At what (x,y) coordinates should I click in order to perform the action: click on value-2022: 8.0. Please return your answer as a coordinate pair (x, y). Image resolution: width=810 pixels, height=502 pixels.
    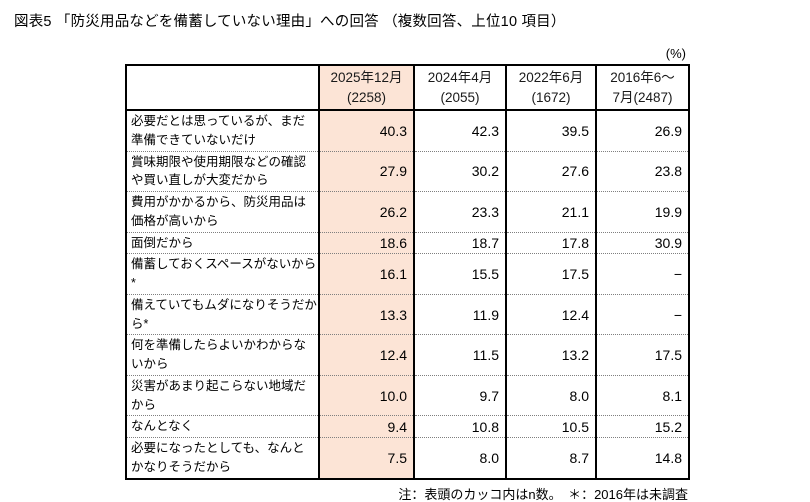
    Looking at the image, I should click on (550, 395).